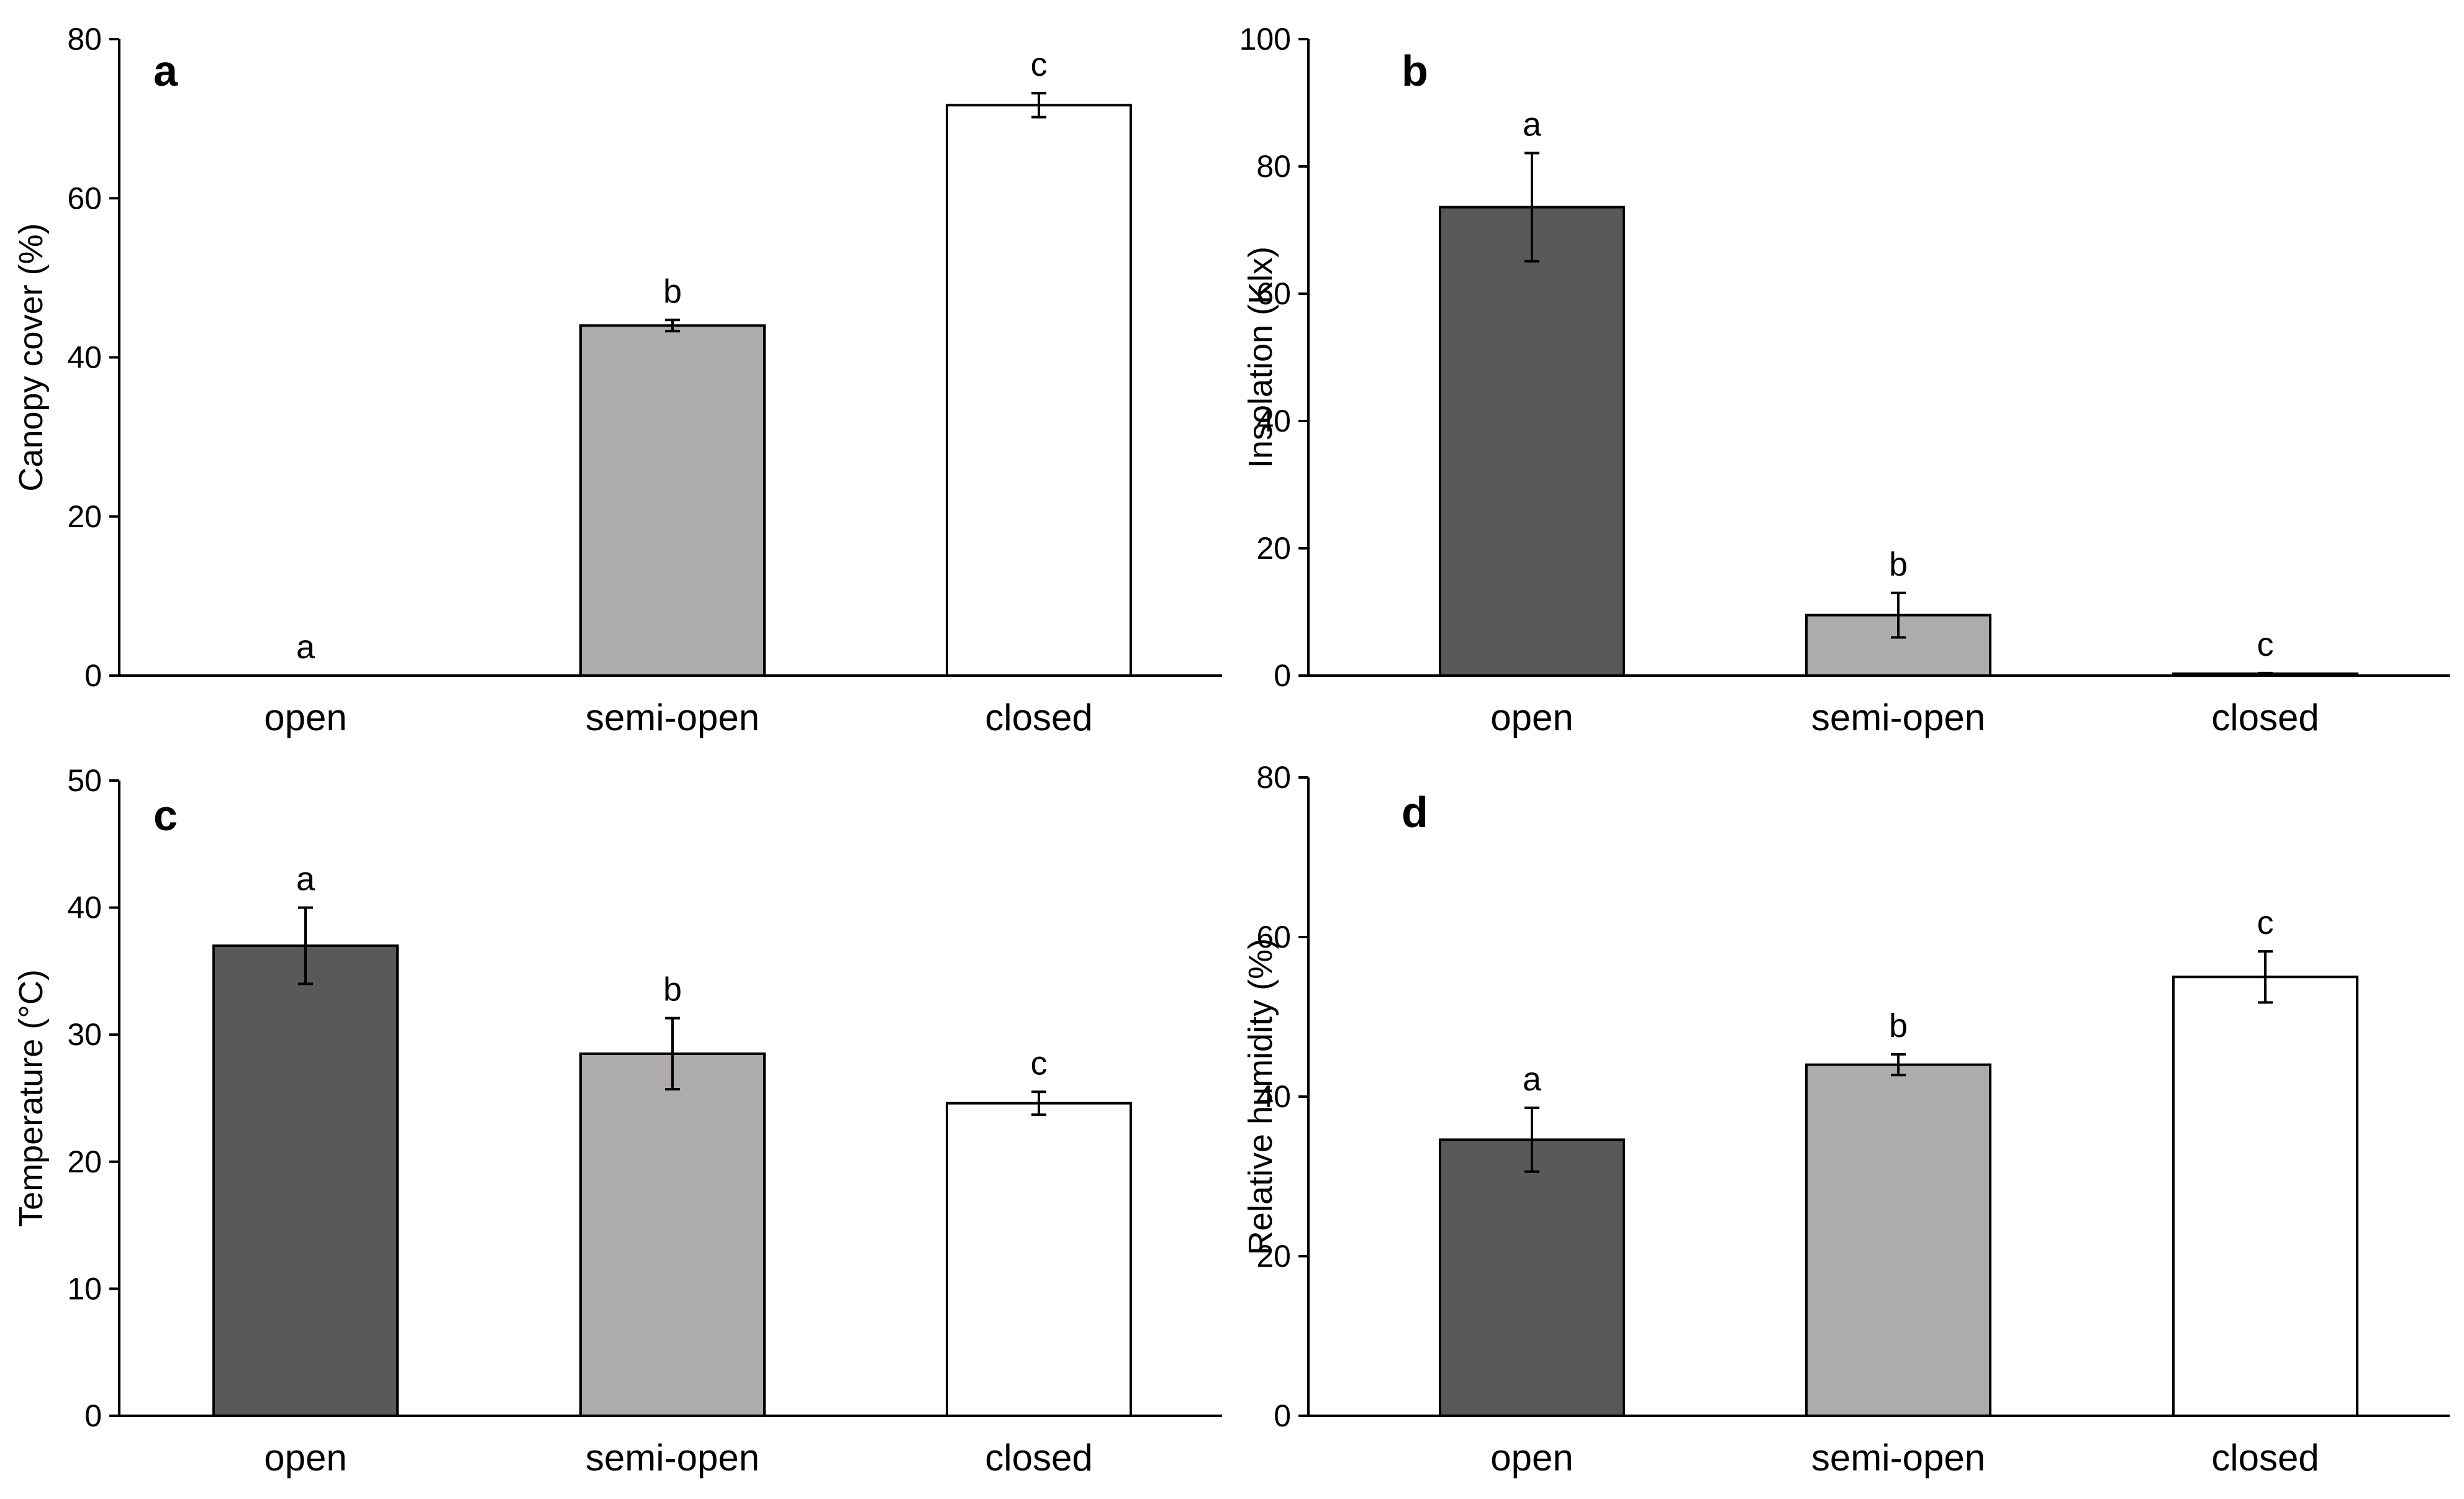 Image resolution: width=2464 pixels, height=1499 pixels. What do you see at coordinates (85, 1288) in the screenshot?
I see `y-tick-label: 10` at bounding box center [85, 1288].